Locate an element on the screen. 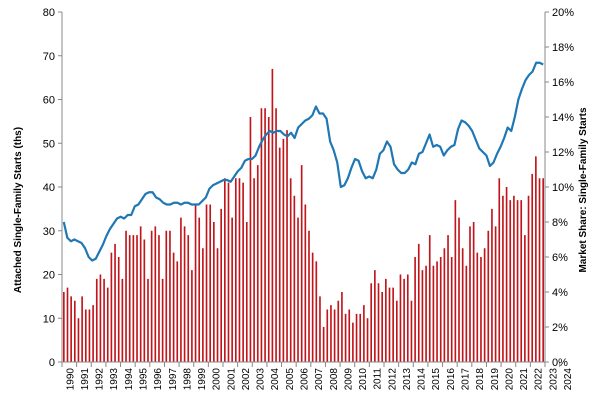 The width and height of the screenshot is (600, 405). x-tick-label: 2022 is located at coordinates (539, 379).